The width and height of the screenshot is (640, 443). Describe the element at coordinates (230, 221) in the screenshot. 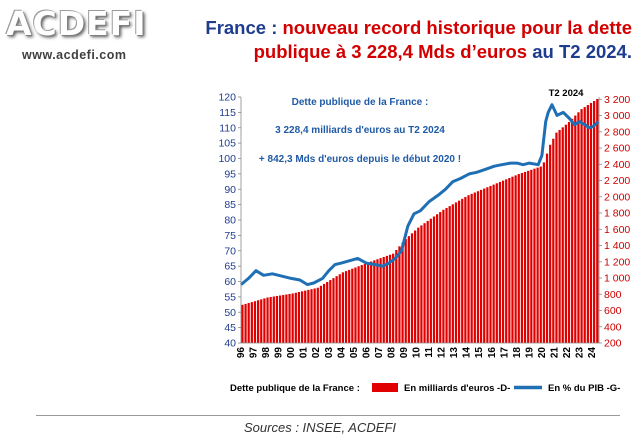

I see `left-tick-label: 80` at that location.